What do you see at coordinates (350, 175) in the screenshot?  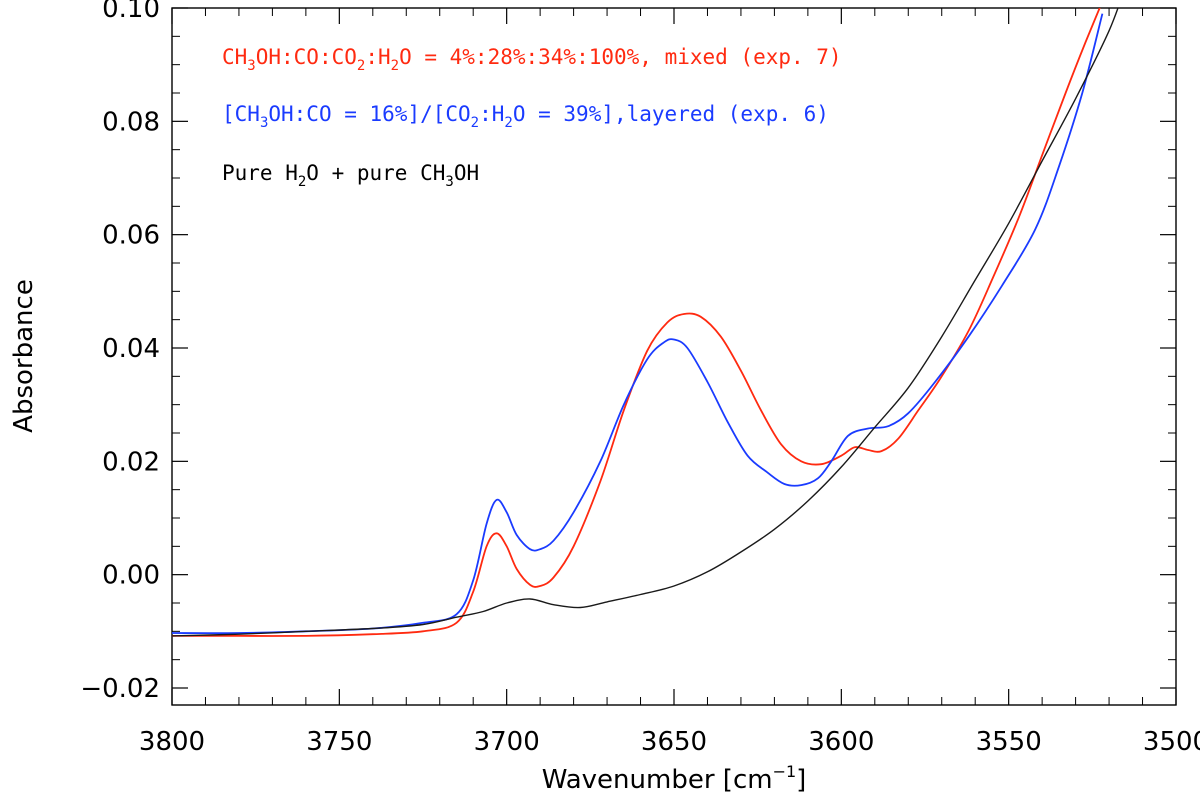 I see `legend-entry-pure: Pure H2O + pure CH3OH` at bounding box center [350, 175].